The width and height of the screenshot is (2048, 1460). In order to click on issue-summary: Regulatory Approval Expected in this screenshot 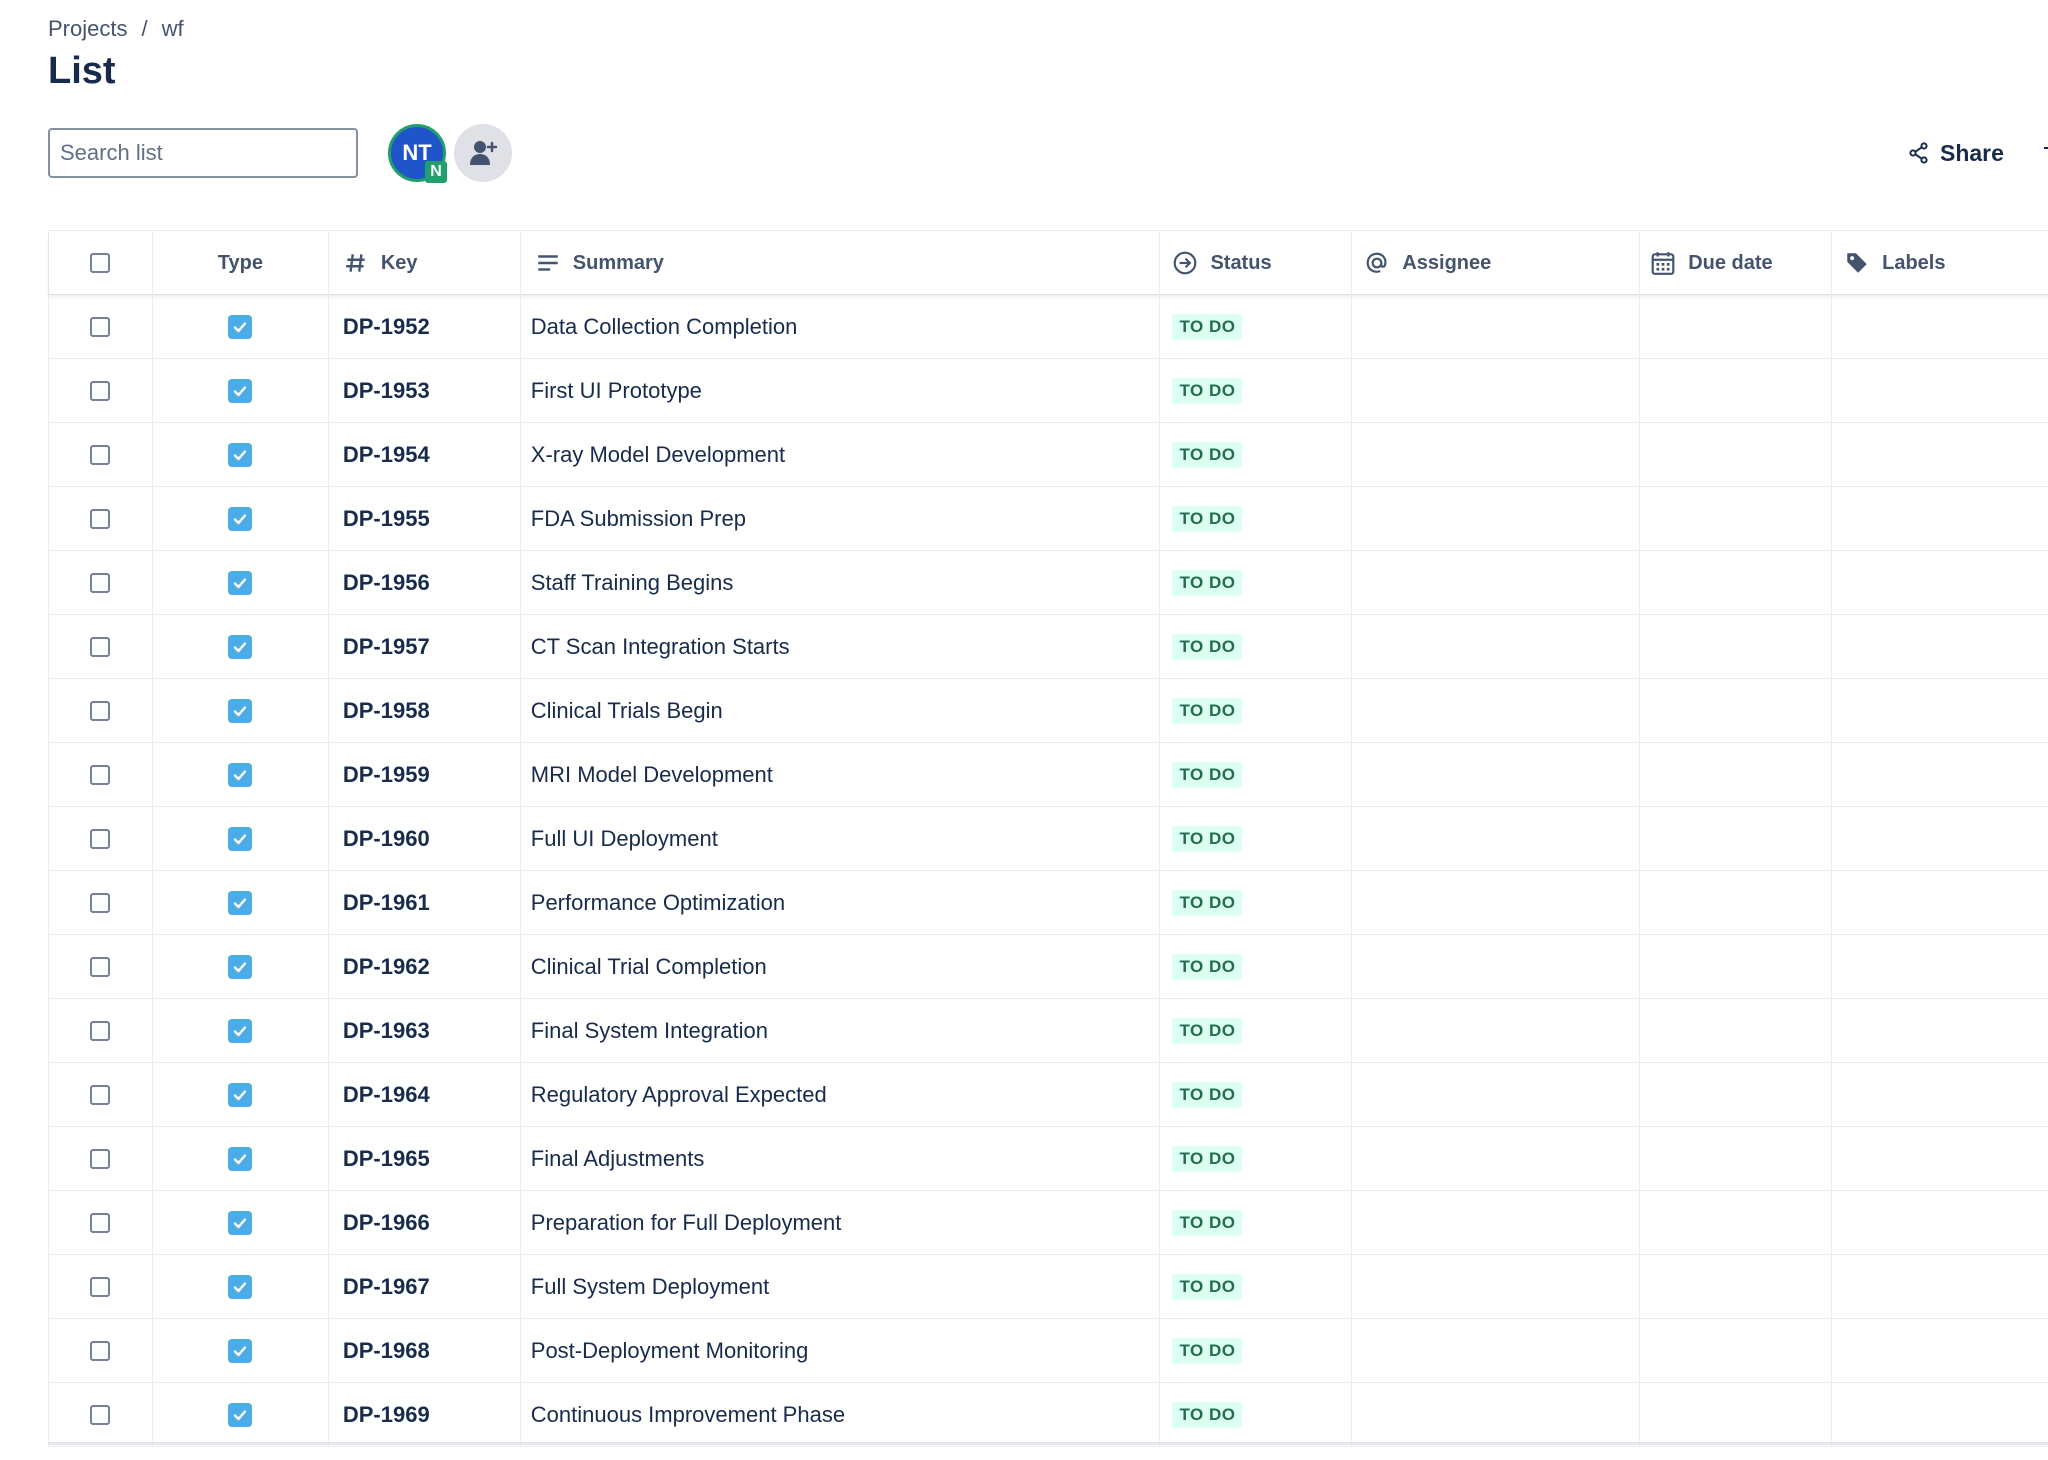, I will do `click(678, 1094)`.